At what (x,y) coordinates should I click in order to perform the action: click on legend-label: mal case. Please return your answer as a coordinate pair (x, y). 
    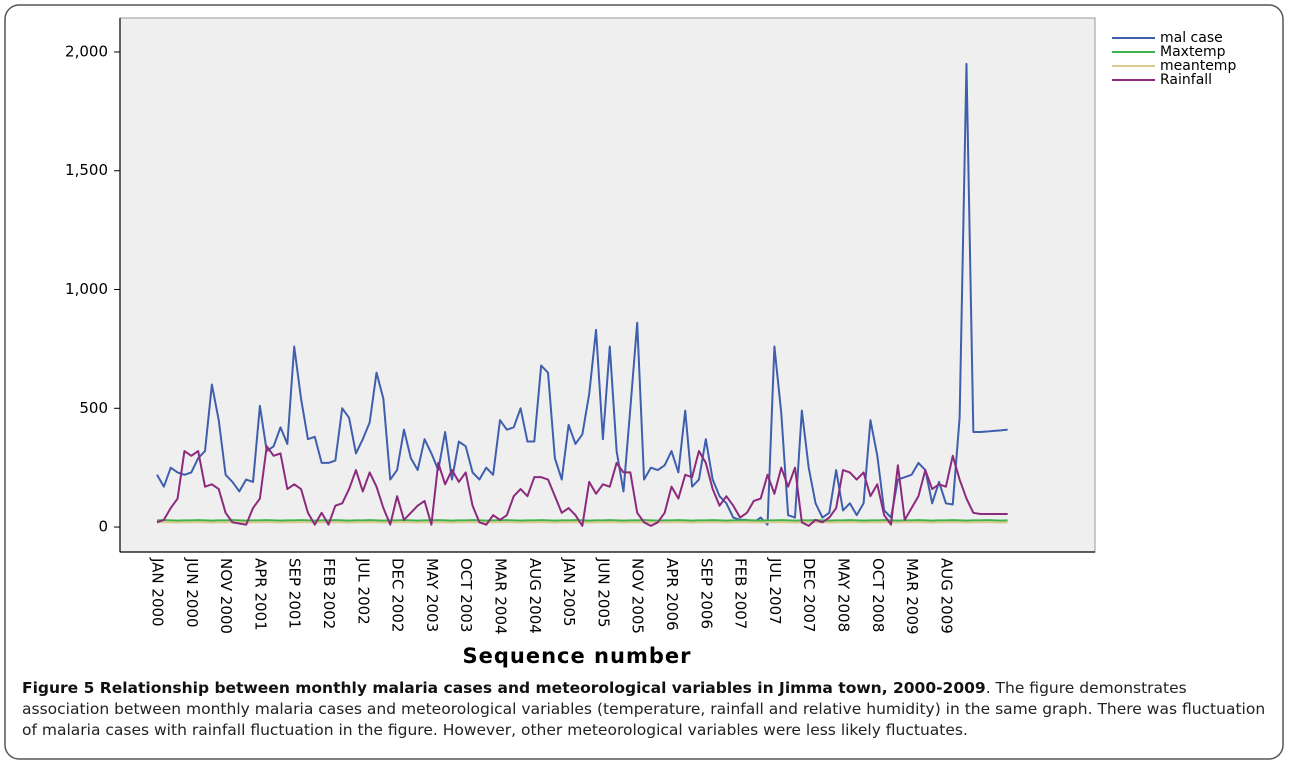
    Looking at the image, I should click on (1191, 38).